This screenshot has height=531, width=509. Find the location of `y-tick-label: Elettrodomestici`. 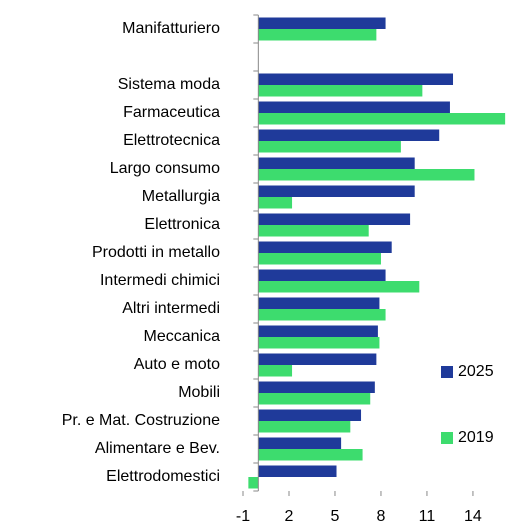

y-tick-label: Elettrodomestici is located at coordinates (163, 476).